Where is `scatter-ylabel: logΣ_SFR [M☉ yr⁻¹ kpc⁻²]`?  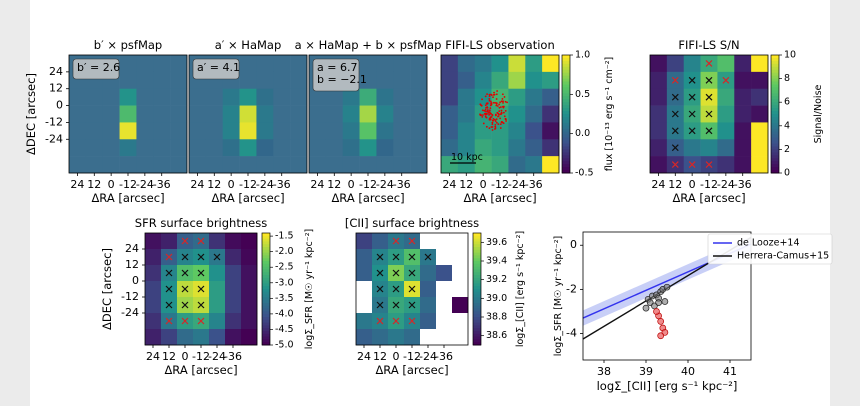 scatter-ylabel: logΣ_SFR [M☉ yr⁻¹ kpc⁻²] is located at coordinates (558, 296).